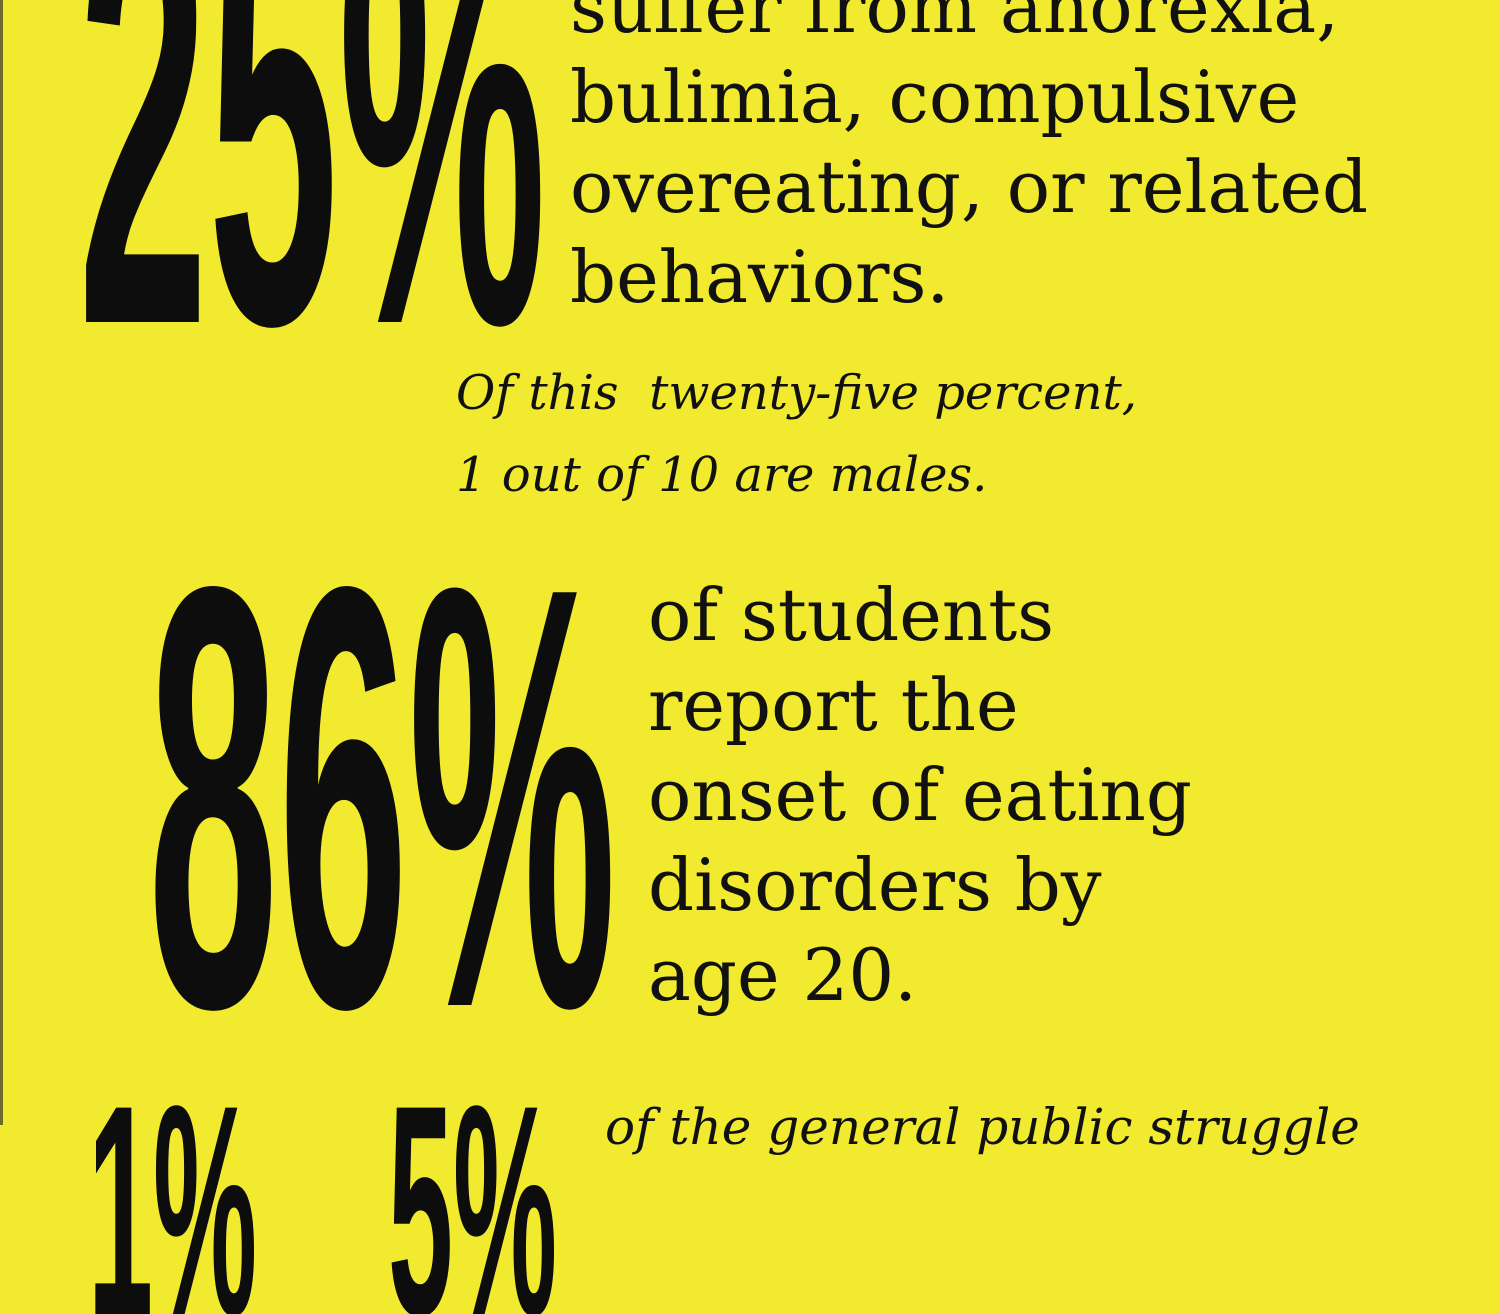 The height and width of the screenshot is (1314, 1500). I want to click on description-line: age 20., so click(783, 975).